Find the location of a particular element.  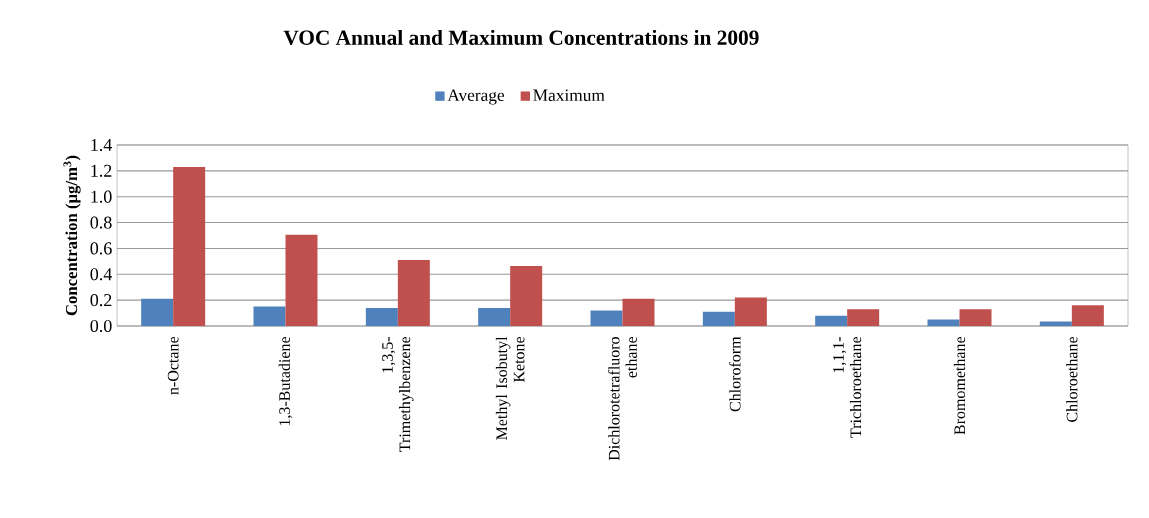

y-tick-label: 1.4 is located at coordinates (102, 145).